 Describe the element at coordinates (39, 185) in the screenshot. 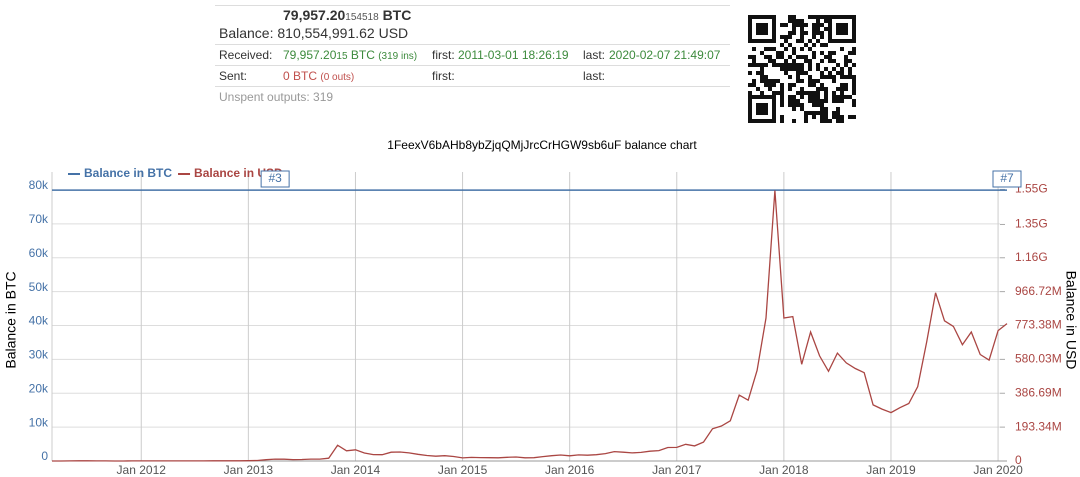

I see `y-tick-label: 80k` at that location.